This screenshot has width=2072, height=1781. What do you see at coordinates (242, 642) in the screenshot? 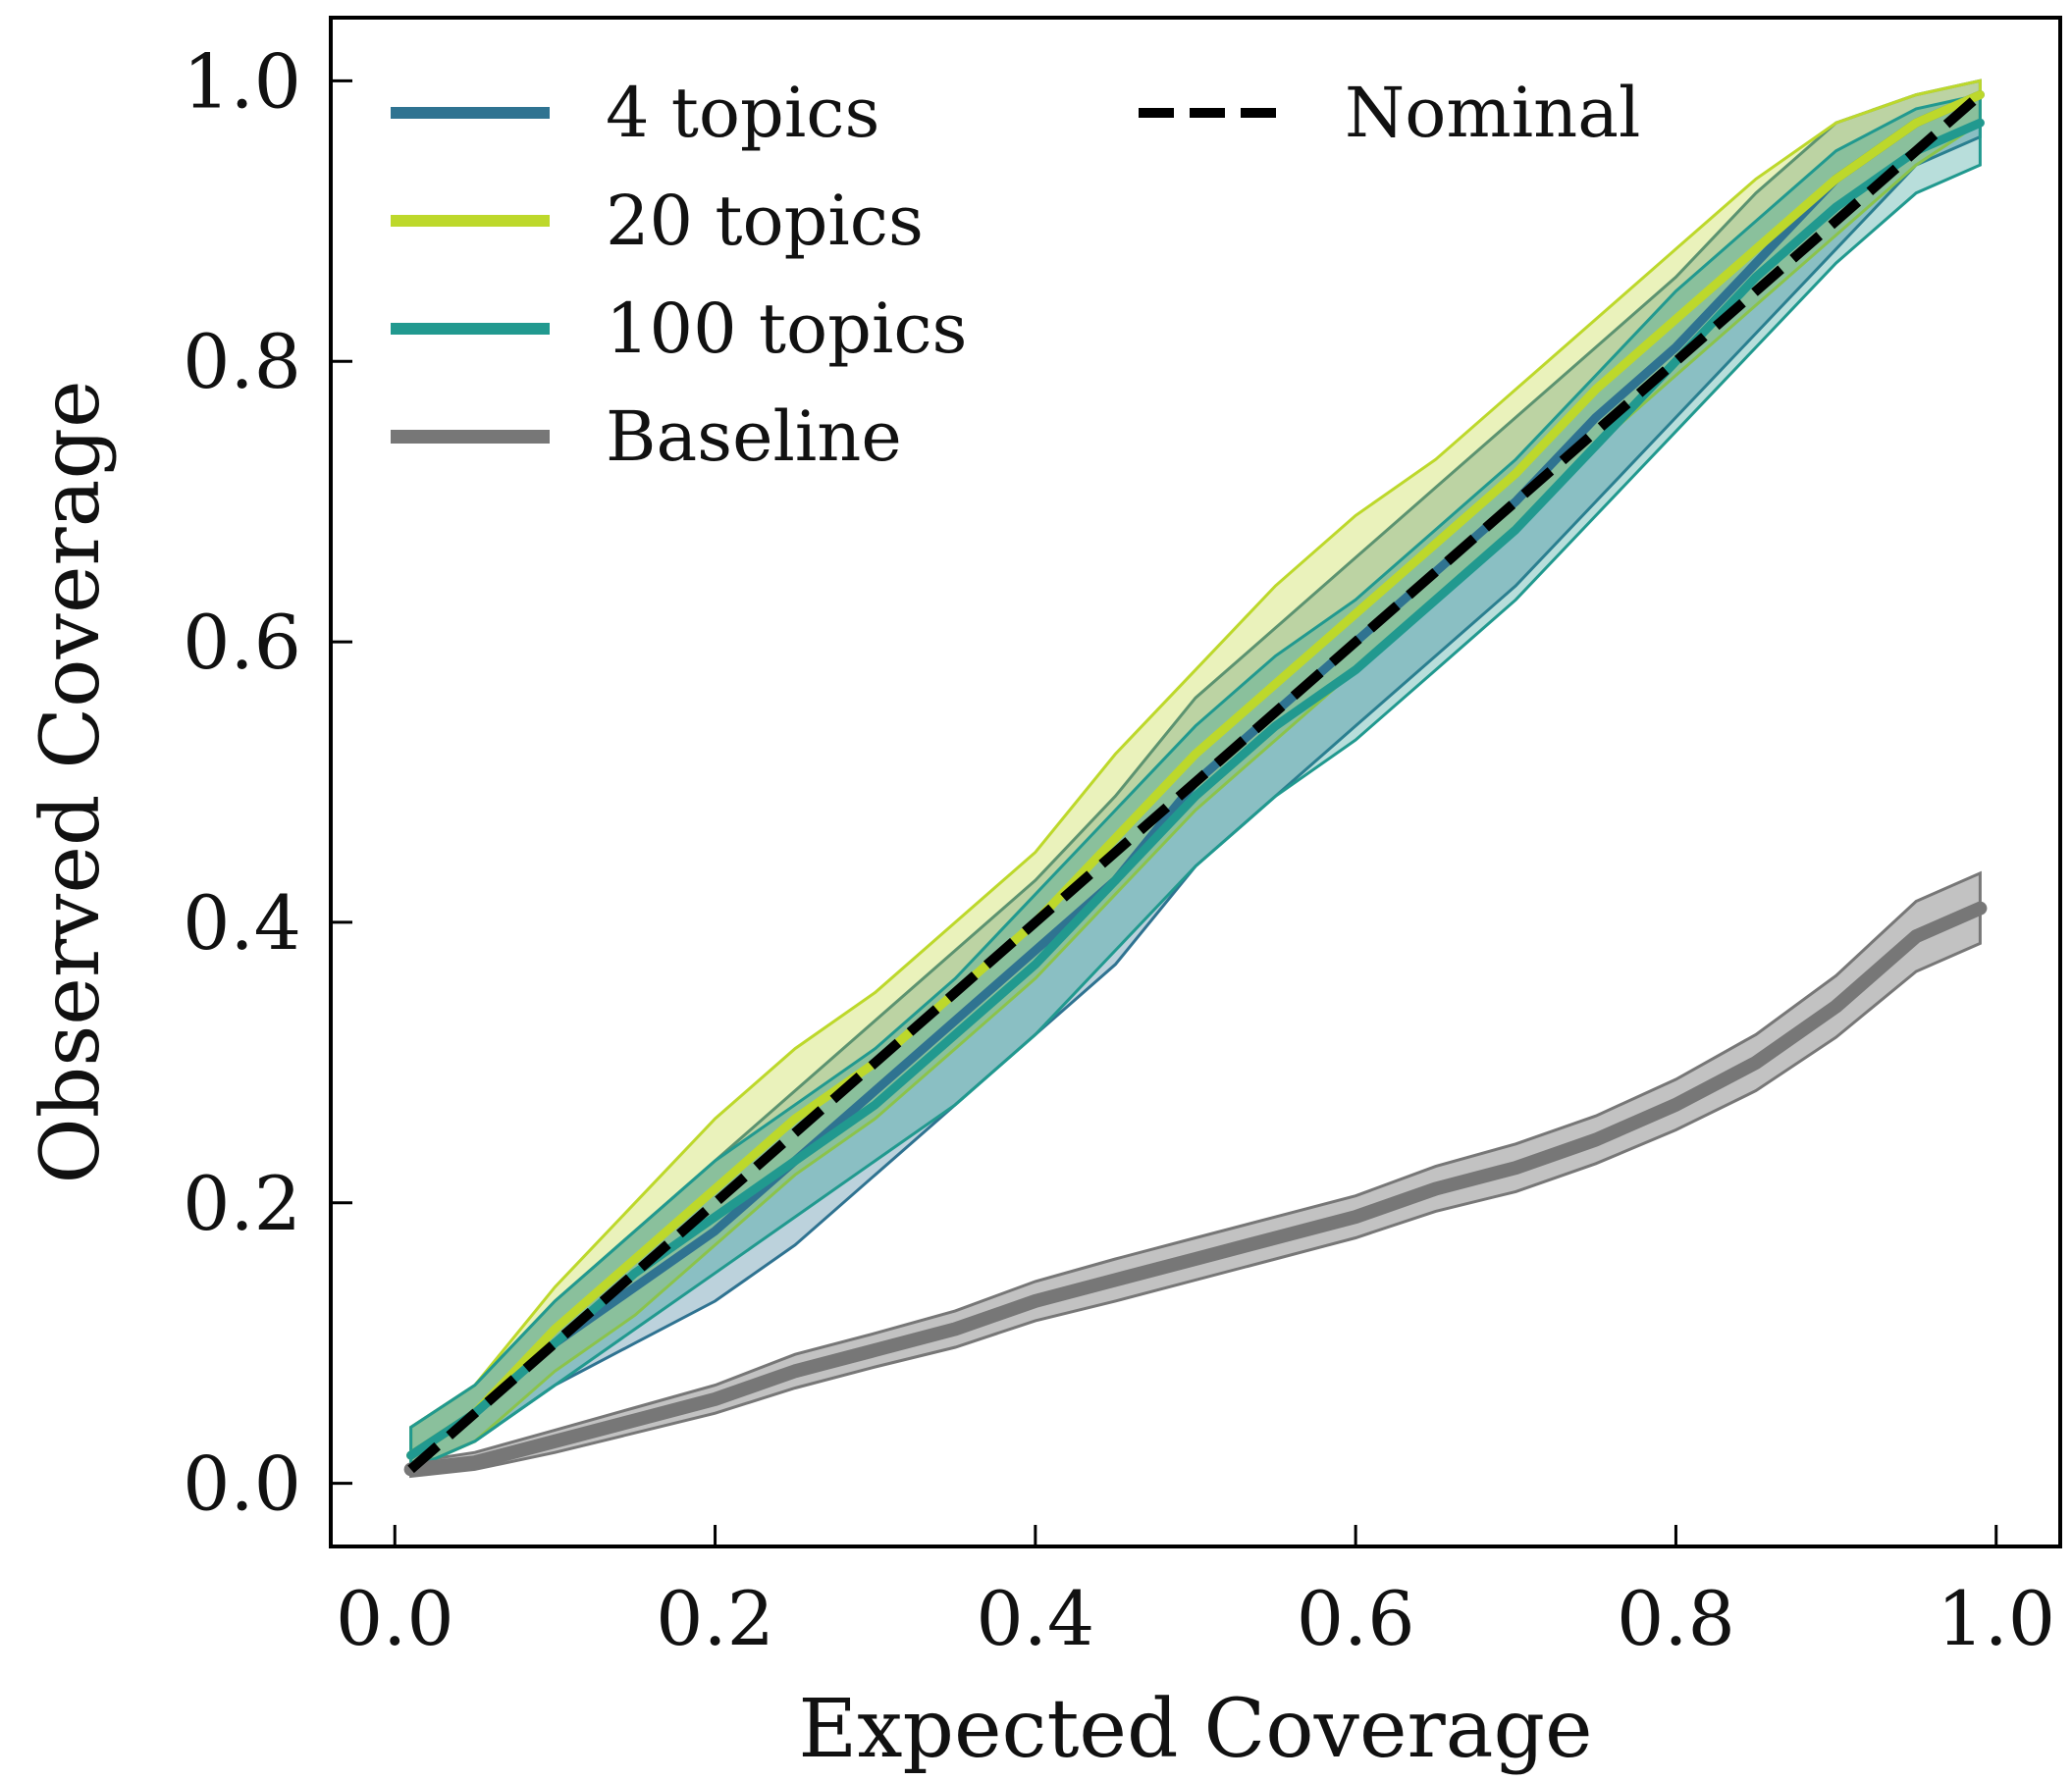
I see `y-tick-label: 0.6` at bounding box center [242, 642].